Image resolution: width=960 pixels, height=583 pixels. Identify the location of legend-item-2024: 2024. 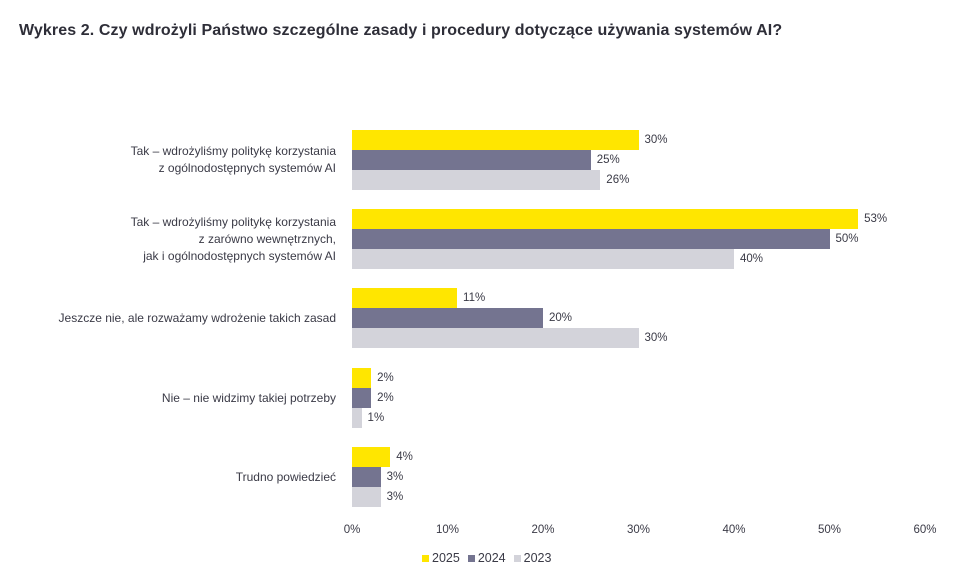
(486, 558).